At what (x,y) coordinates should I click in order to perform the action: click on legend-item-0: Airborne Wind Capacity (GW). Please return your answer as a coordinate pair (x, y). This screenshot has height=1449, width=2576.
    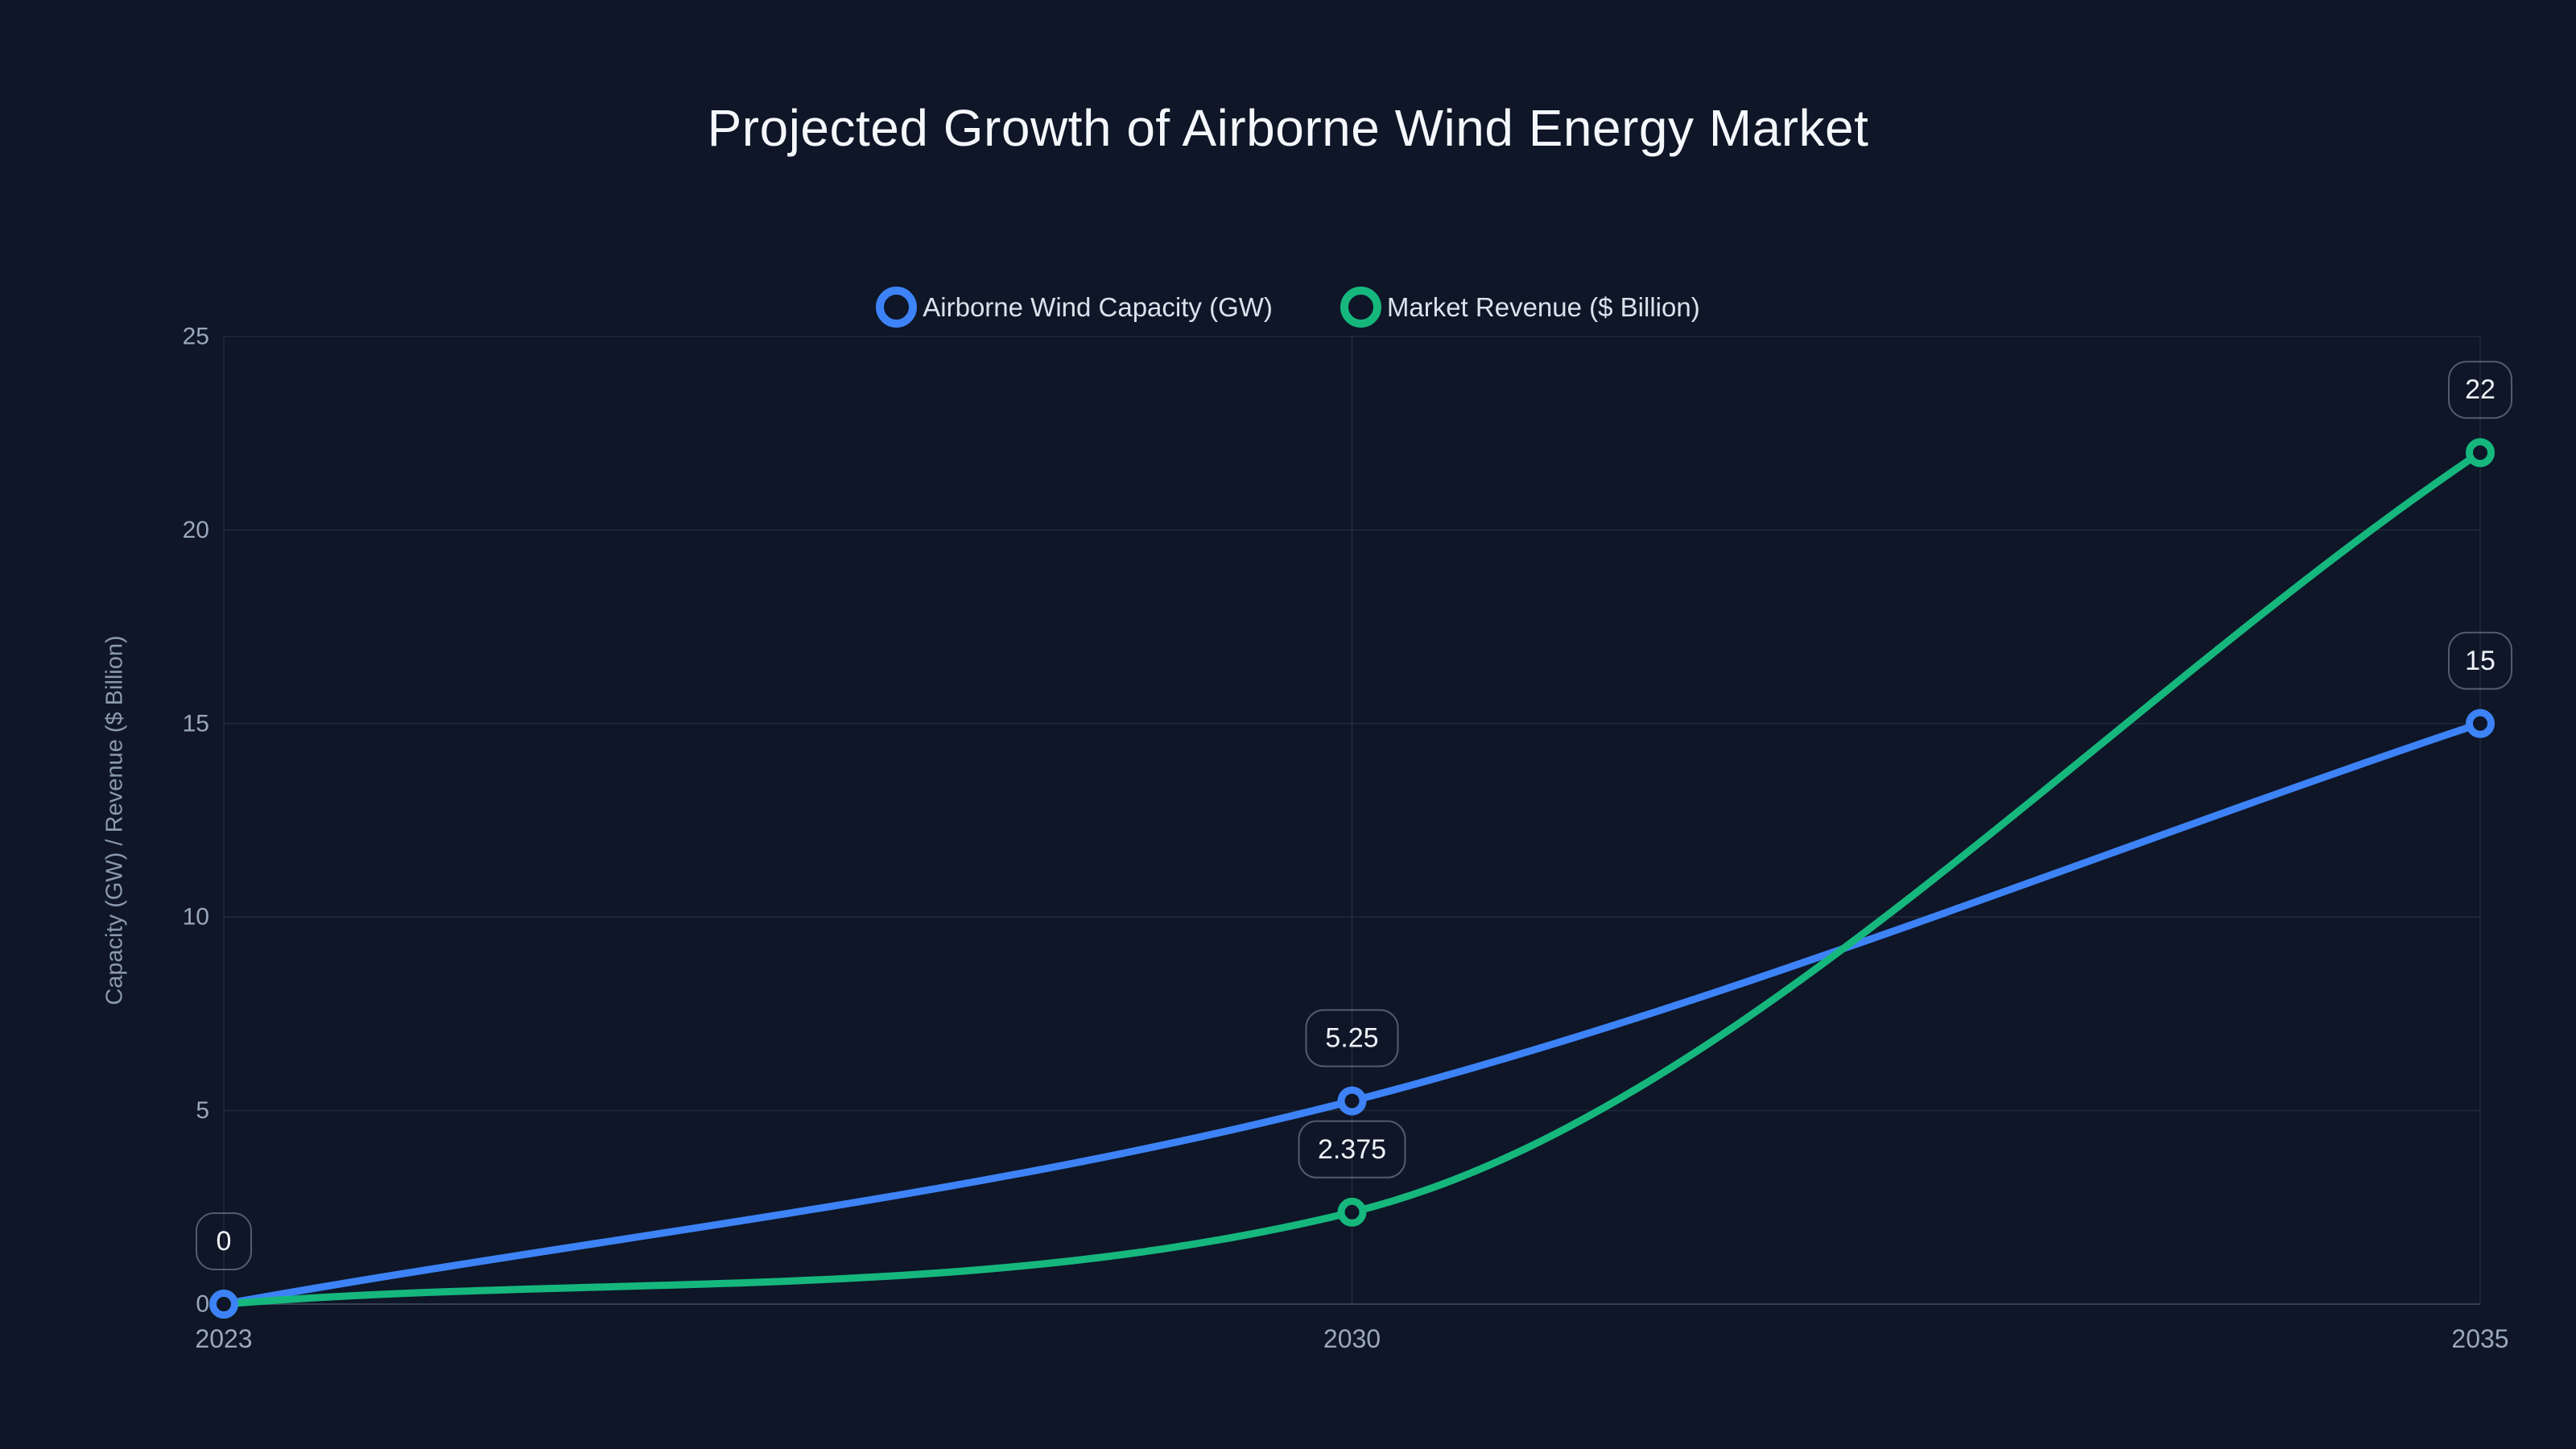
    Looking at the image, I should click on (1074, 307).